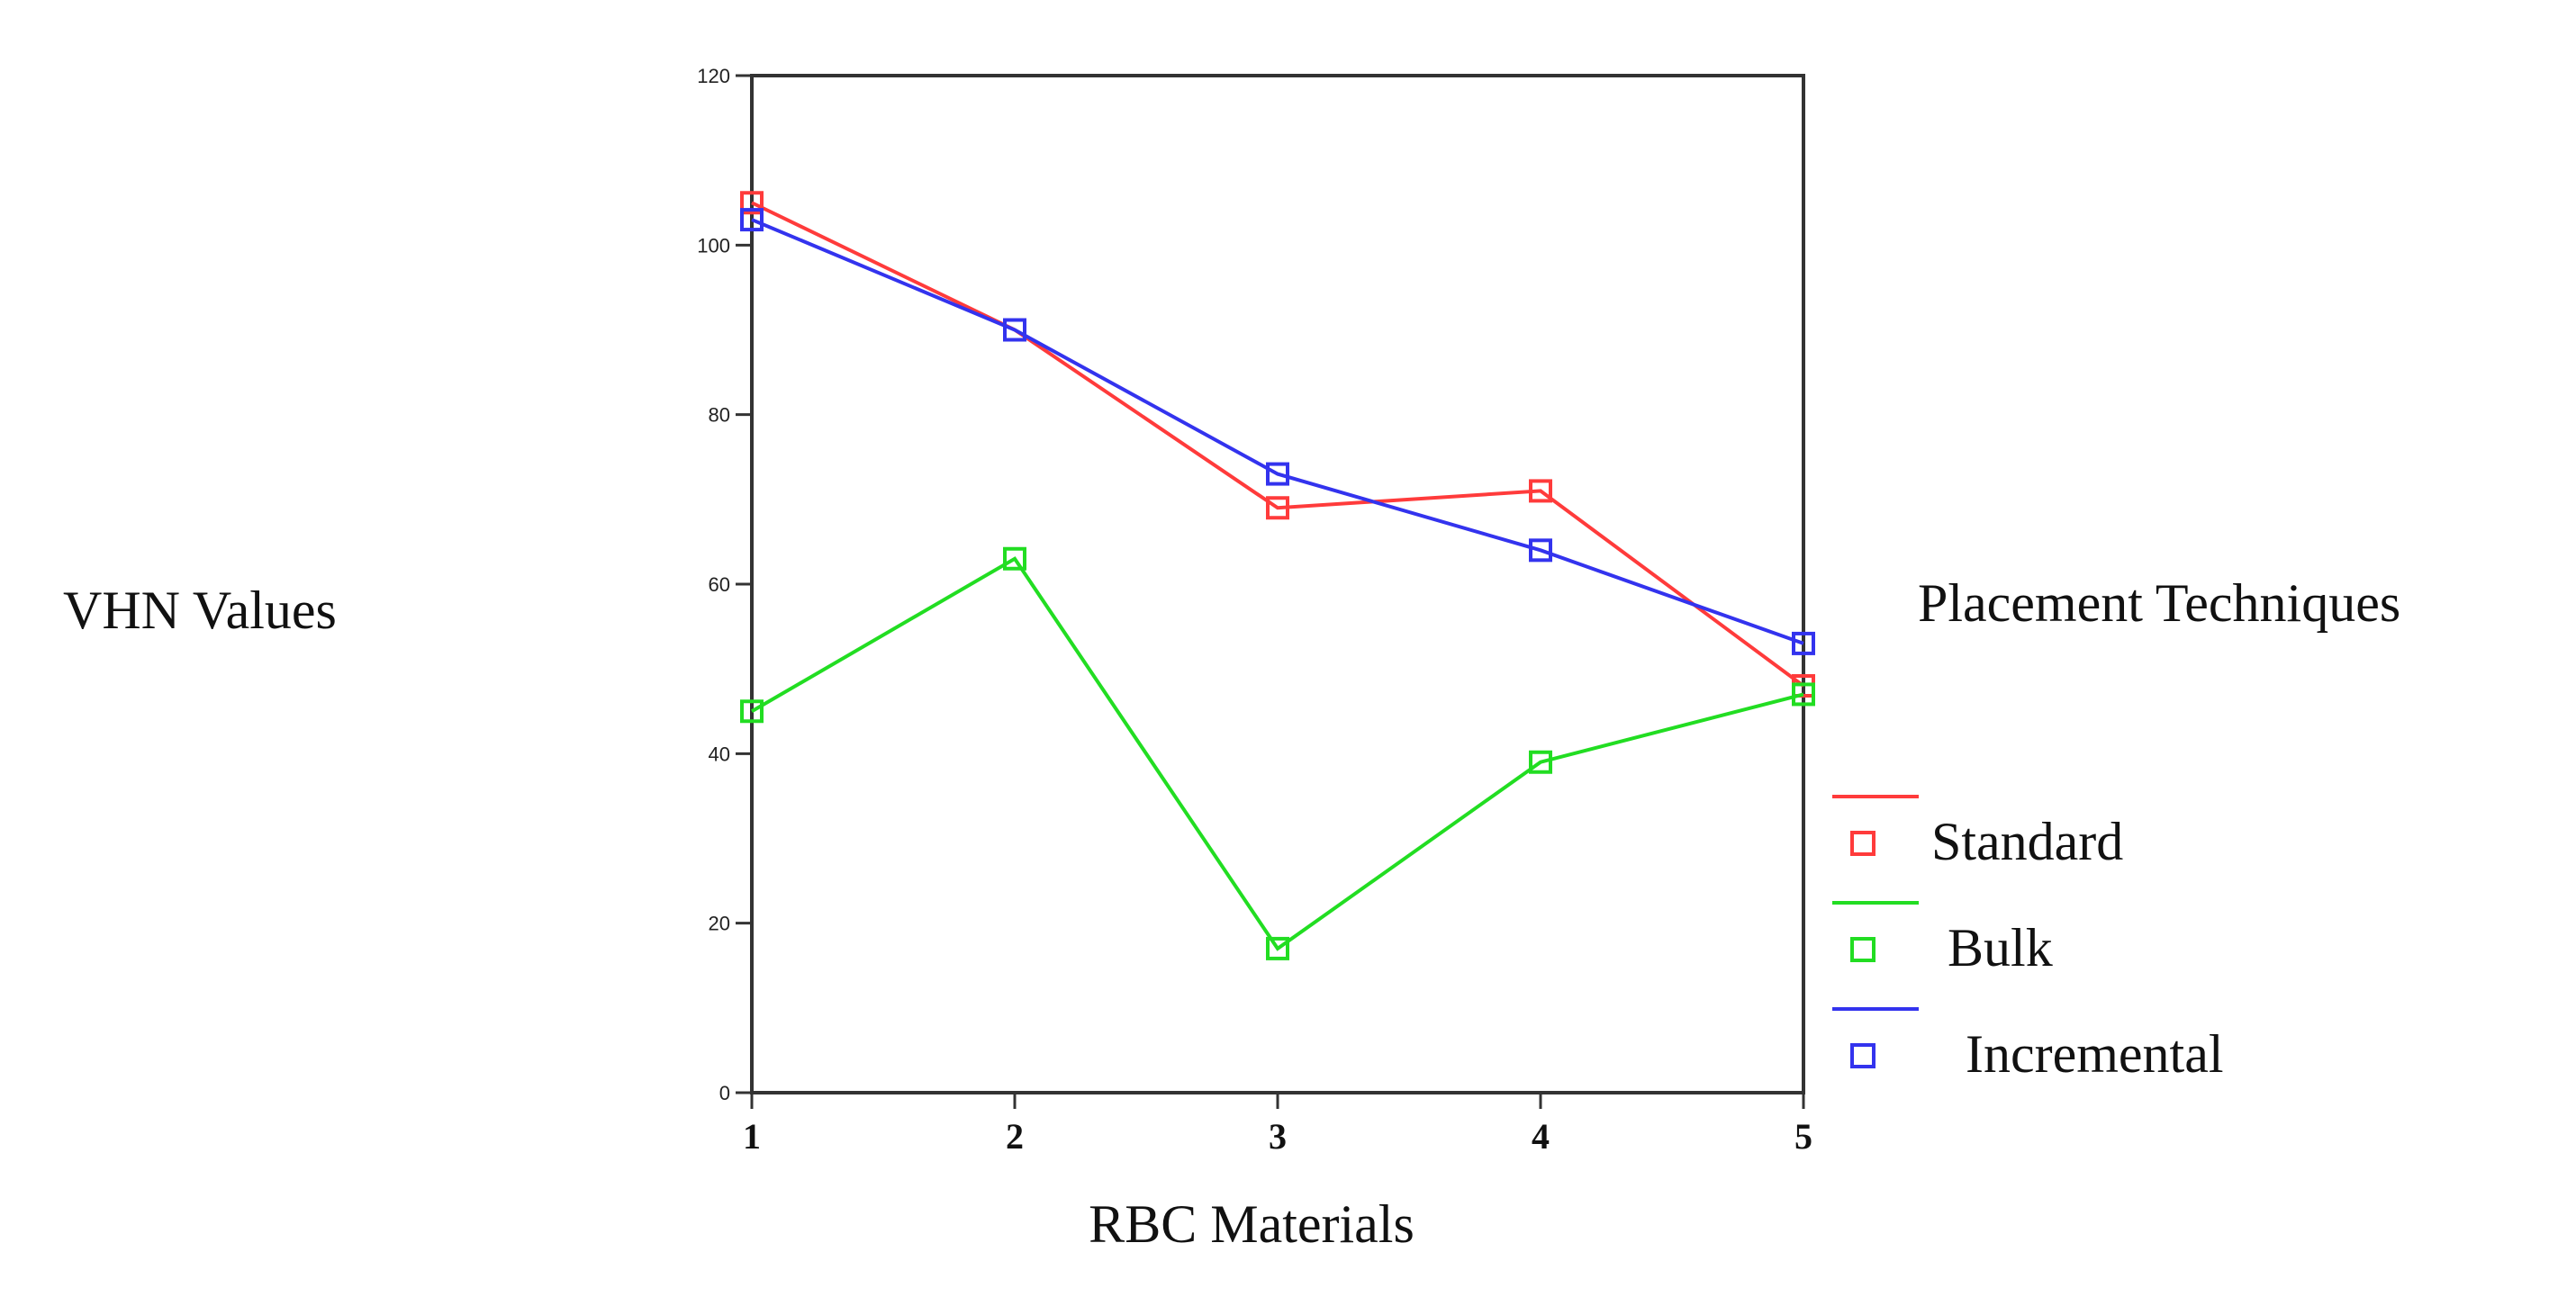  I want to click on legend-label-bulk: Bulk, so click(2000, 948).